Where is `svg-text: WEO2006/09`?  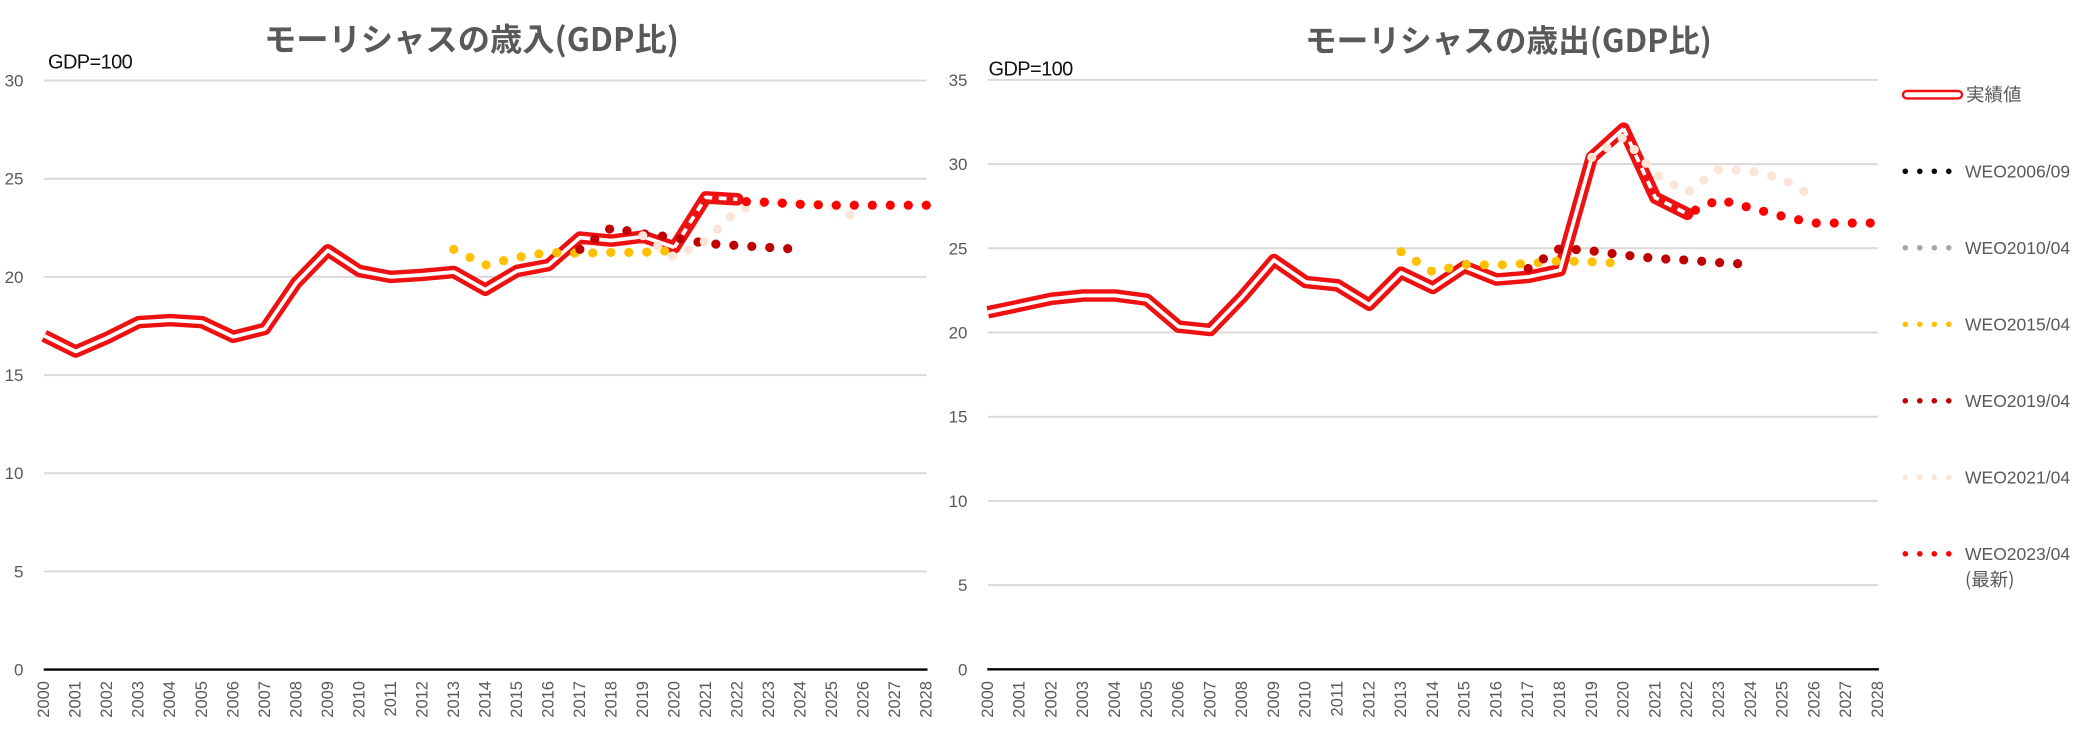 svg-text: WEO2006/09 is located at coordinates (2017, 171).